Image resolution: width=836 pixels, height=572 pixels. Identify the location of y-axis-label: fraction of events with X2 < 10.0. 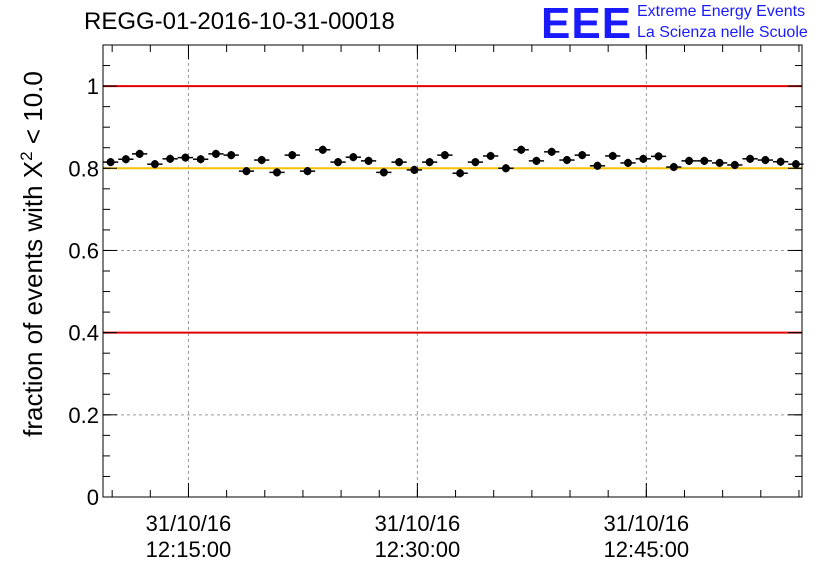
(32, 254).